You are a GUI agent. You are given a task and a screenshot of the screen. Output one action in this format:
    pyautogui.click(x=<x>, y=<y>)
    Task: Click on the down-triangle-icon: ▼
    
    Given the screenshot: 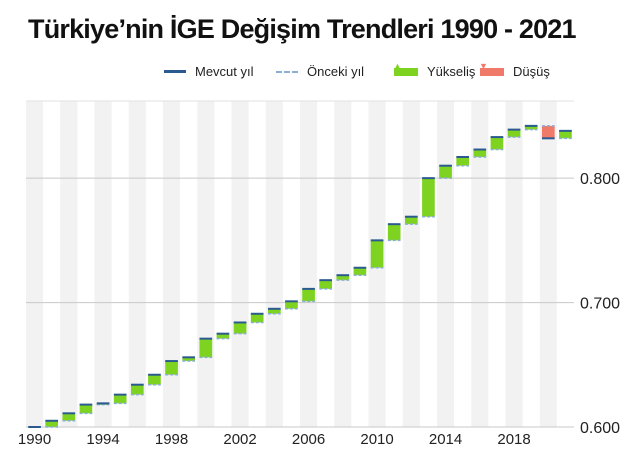 What is the action you would take?
    pyautogui.click(x=483, y=65)
    